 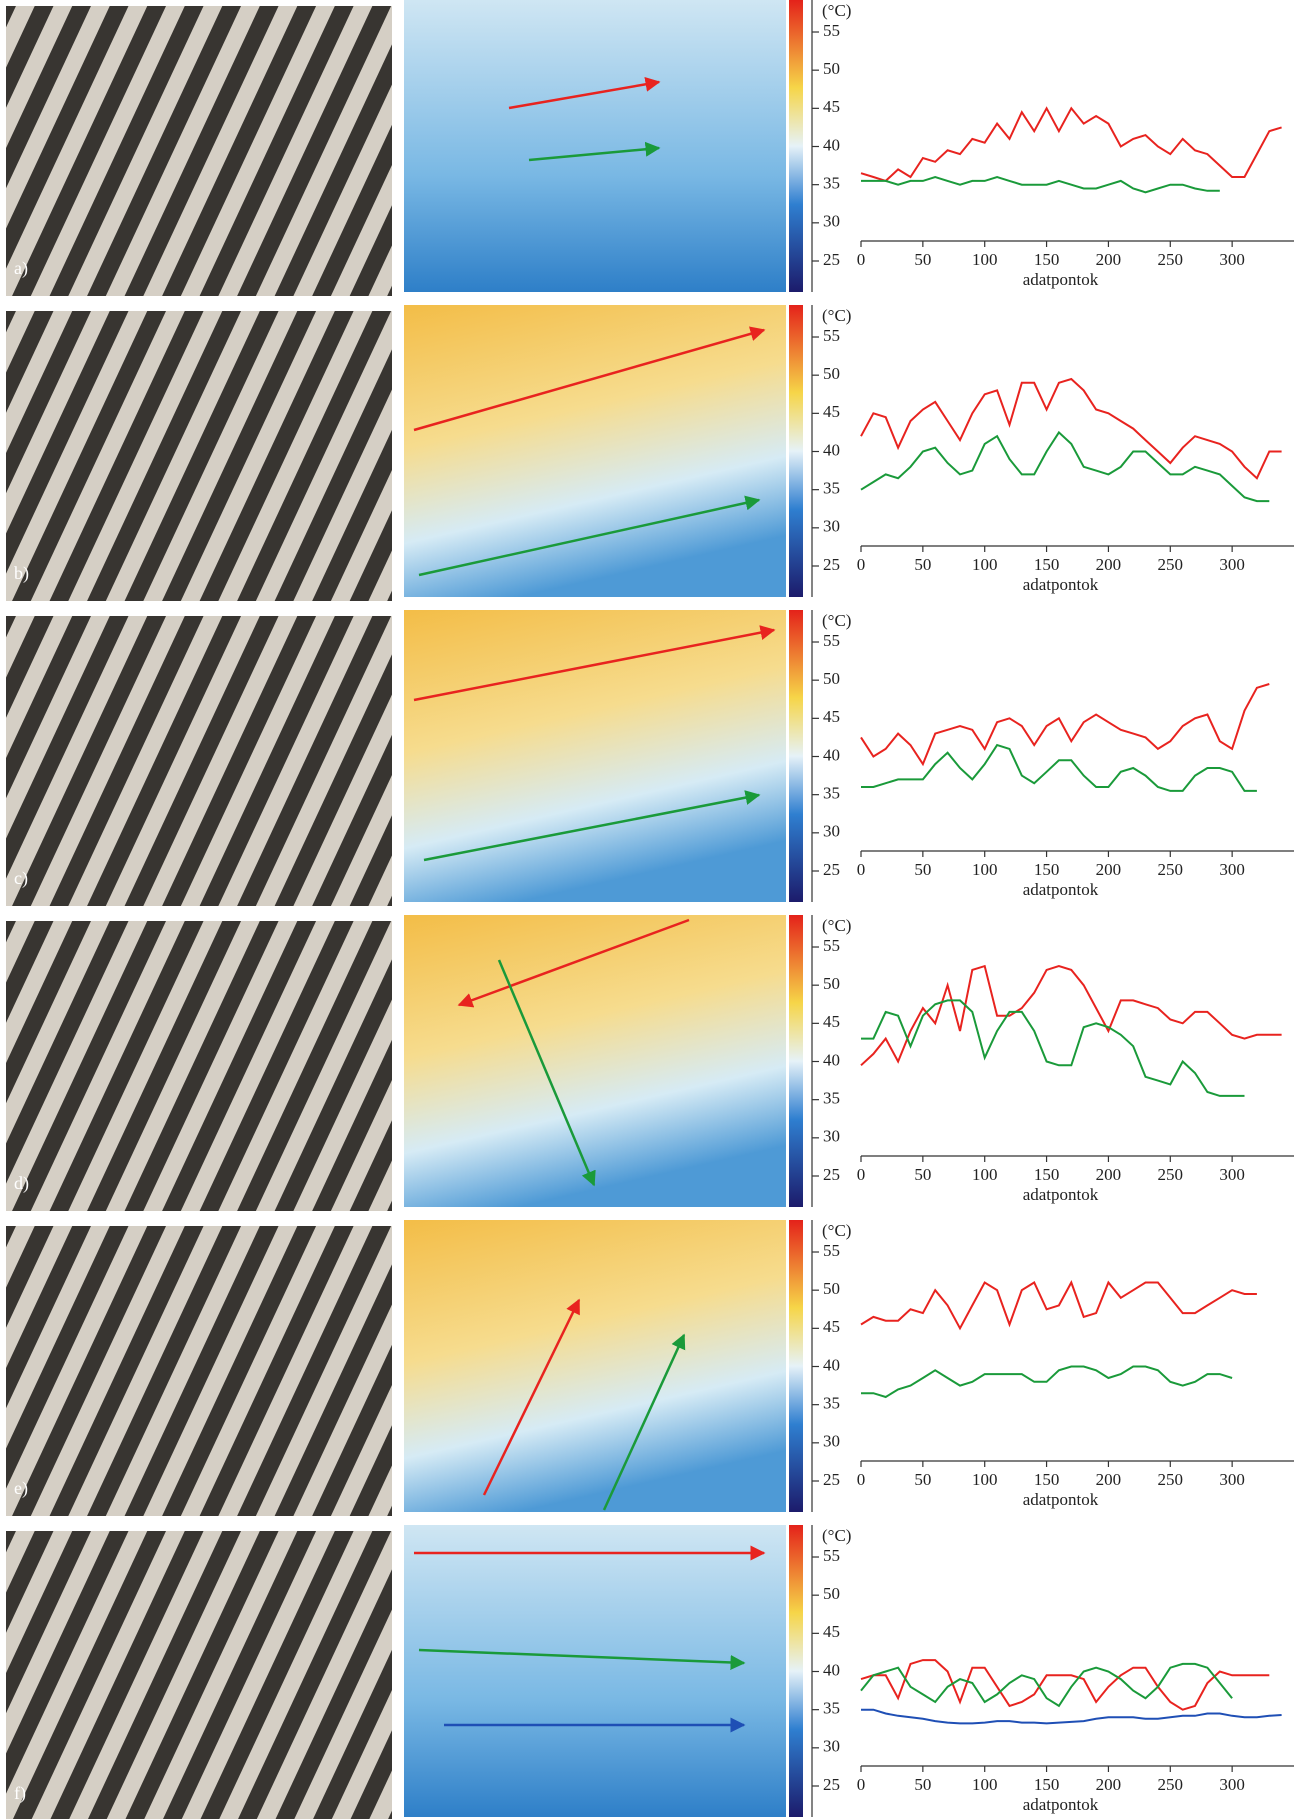 What do you see at coordinates (21, 573) in the screenshot?
I see `panel-label: b)` at bounding box center [21, 573].